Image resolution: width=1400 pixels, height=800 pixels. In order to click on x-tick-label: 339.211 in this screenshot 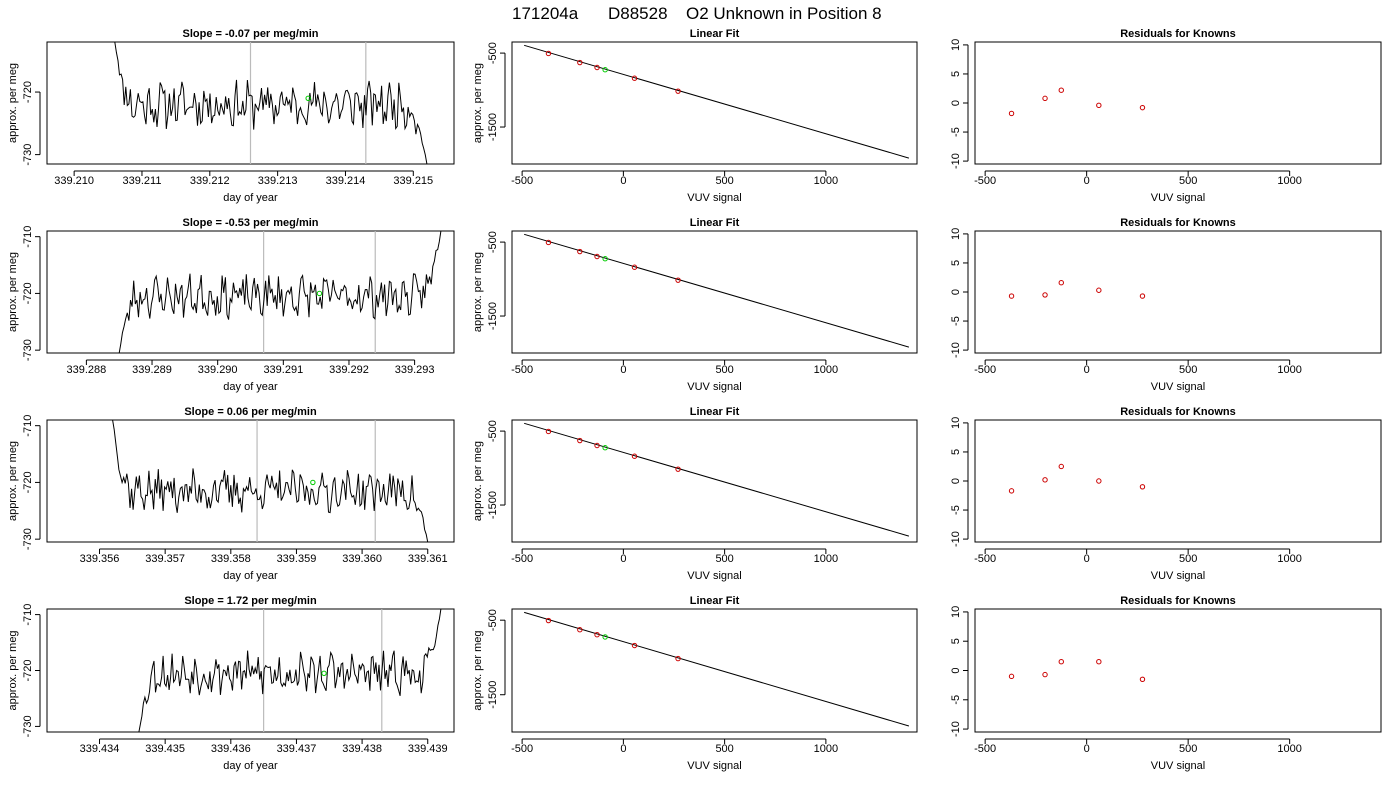, I will do `click(141, 181)`.